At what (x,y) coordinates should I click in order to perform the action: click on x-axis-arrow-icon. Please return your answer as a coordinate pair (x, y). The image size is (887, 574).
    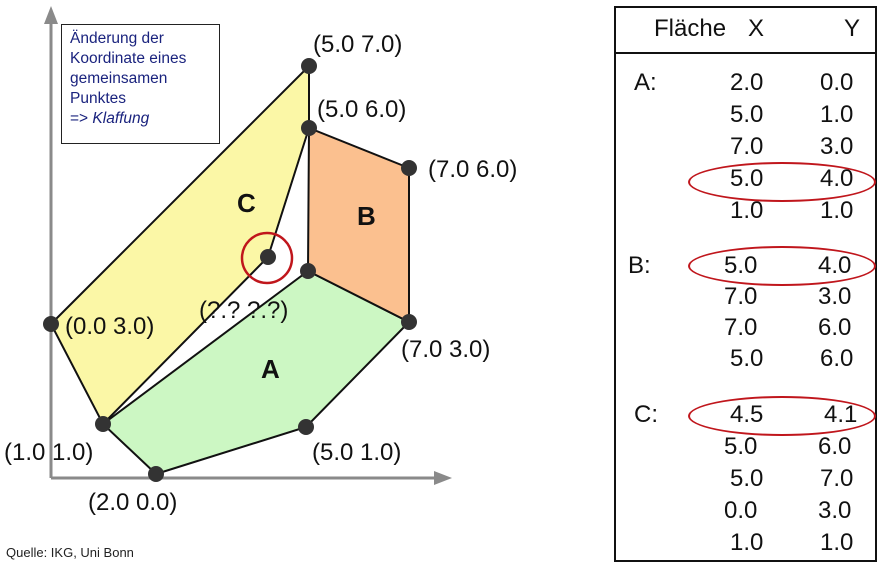
    Looking at the image, I should click on (443, 478).